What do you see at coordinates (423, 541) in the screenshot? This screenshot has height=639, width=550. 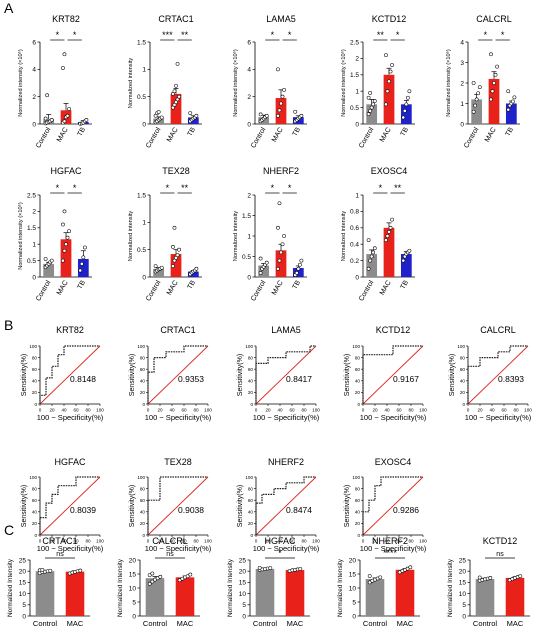 I see `panel-b-exosc4-x-tick-label: 100` at bounding box center [423, 541].